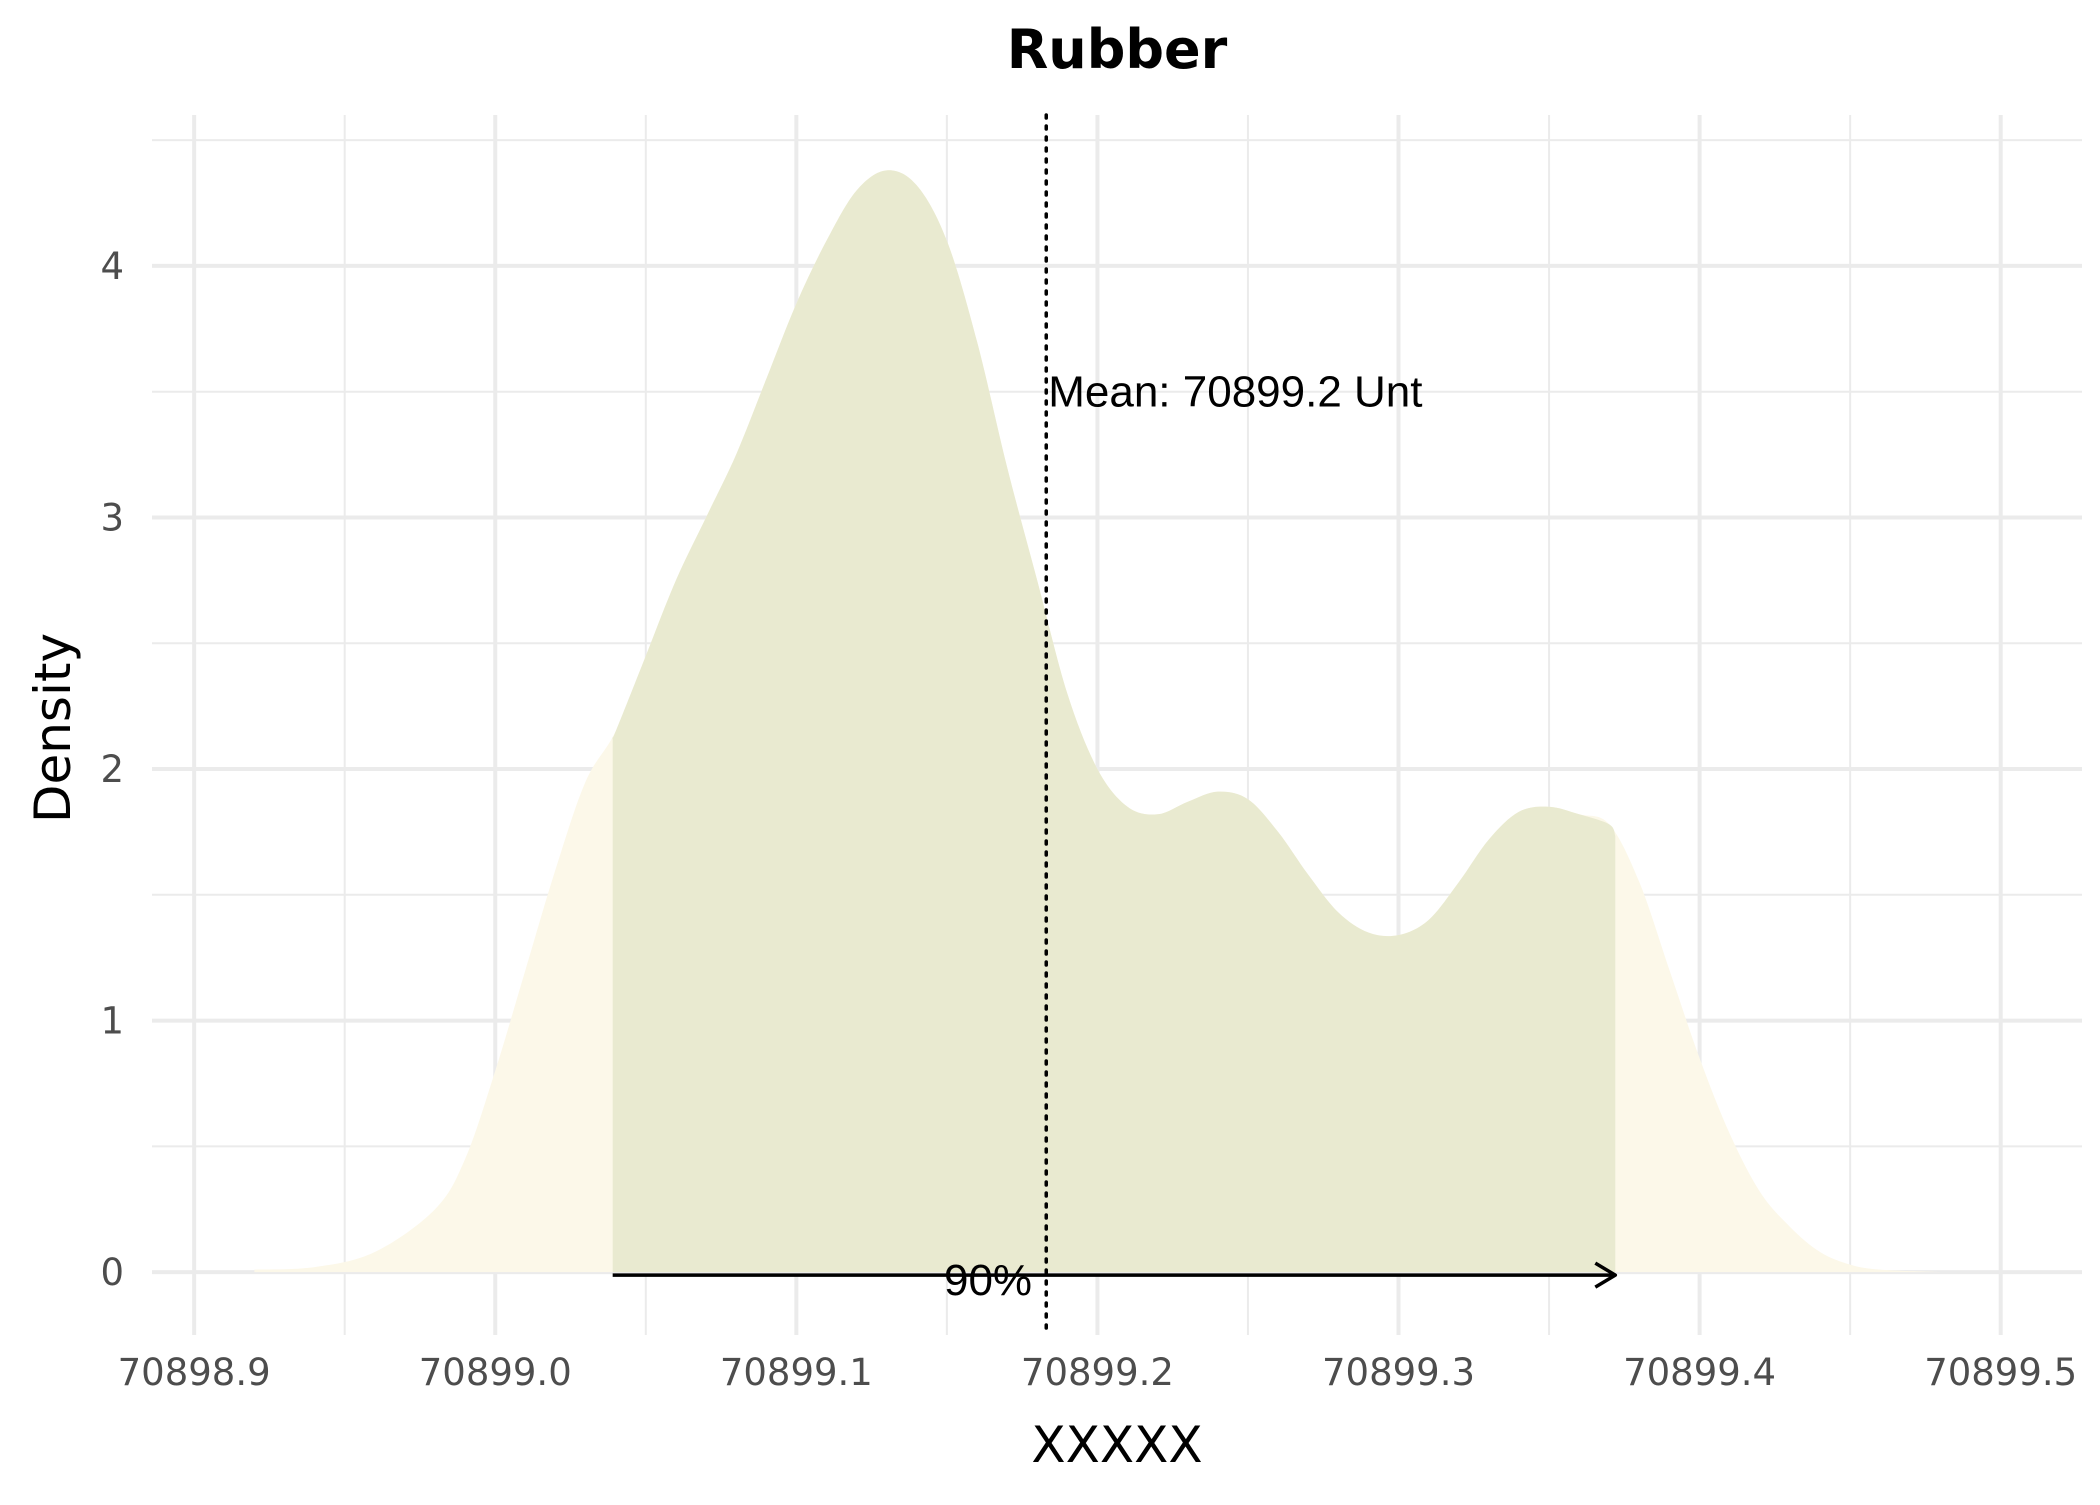  Describe the element at coordinates (112, 517) in the screenshot. I see `y-tick-label: 3` at that location.